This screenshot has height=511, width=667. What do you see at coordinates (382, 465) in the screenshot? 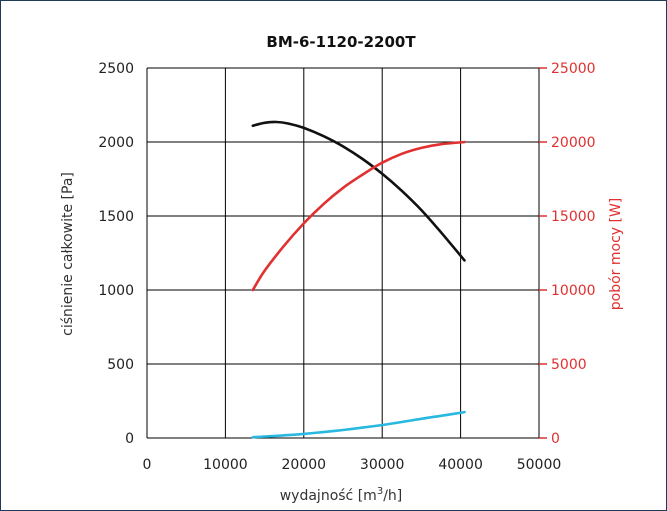
I see `x-tick-label: 30000` at bounding box center [382, 465].